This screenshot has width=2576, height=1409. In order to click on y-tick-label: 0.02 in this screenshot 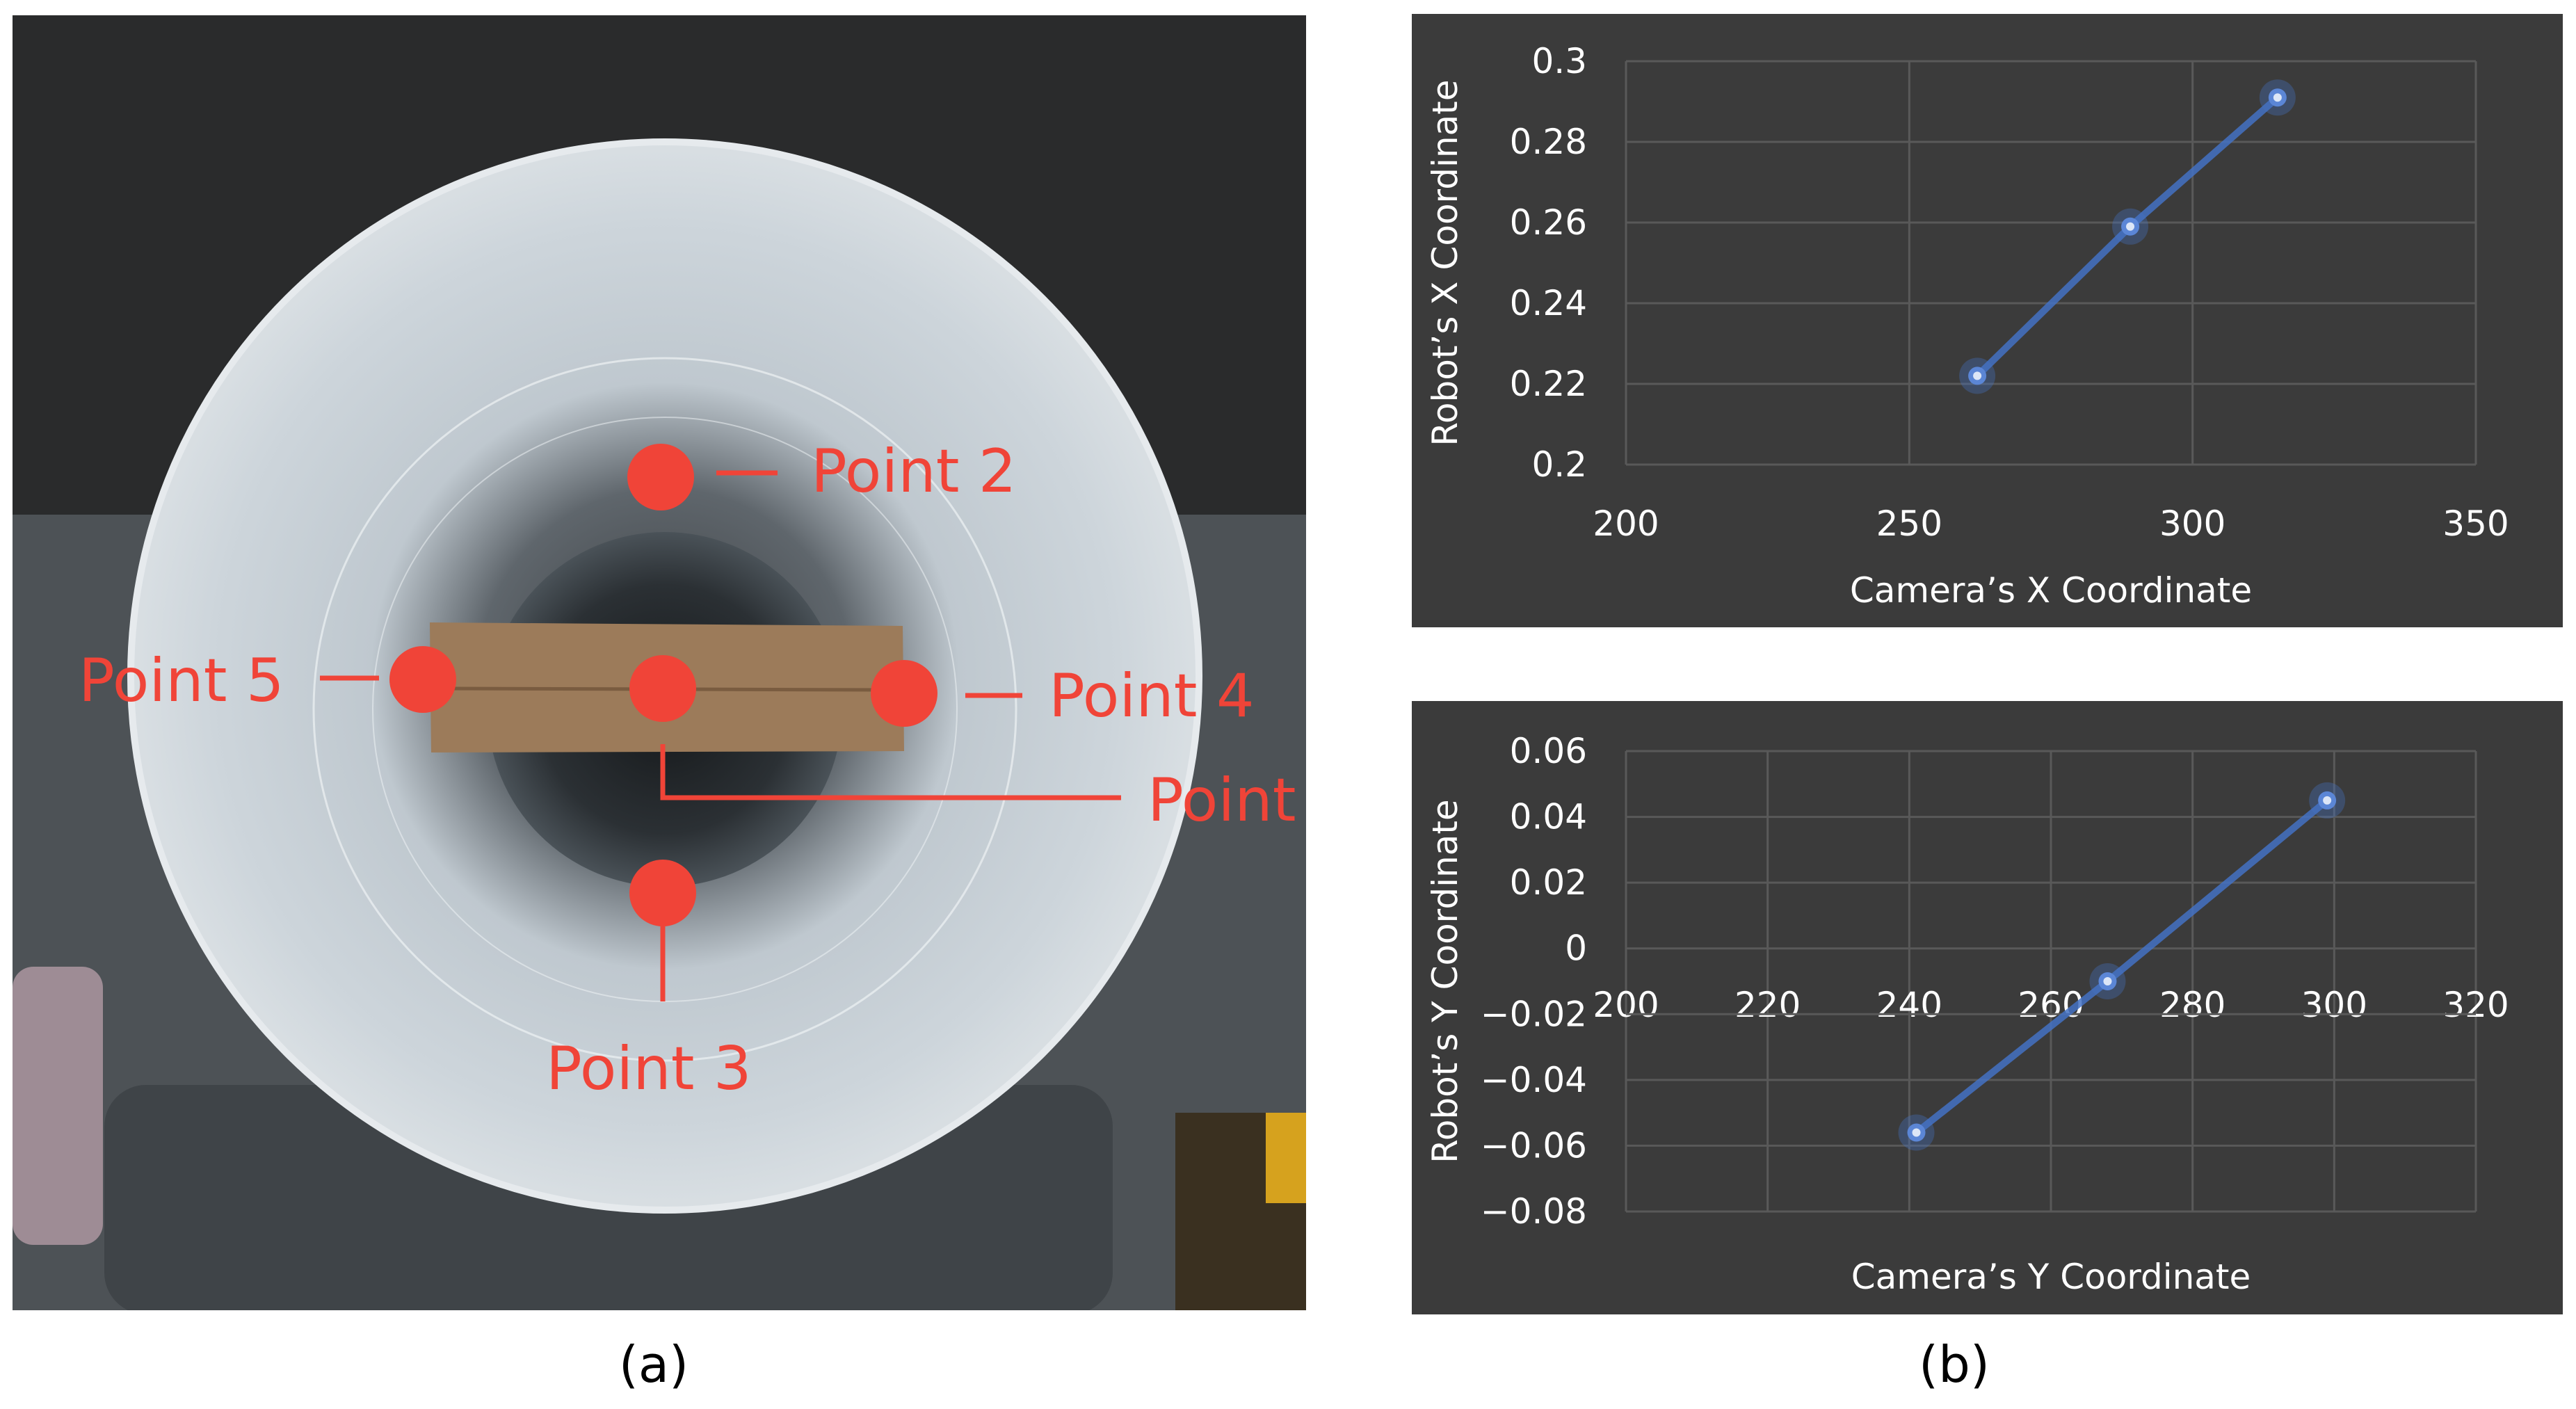, I will do `click(1548, 882)`.